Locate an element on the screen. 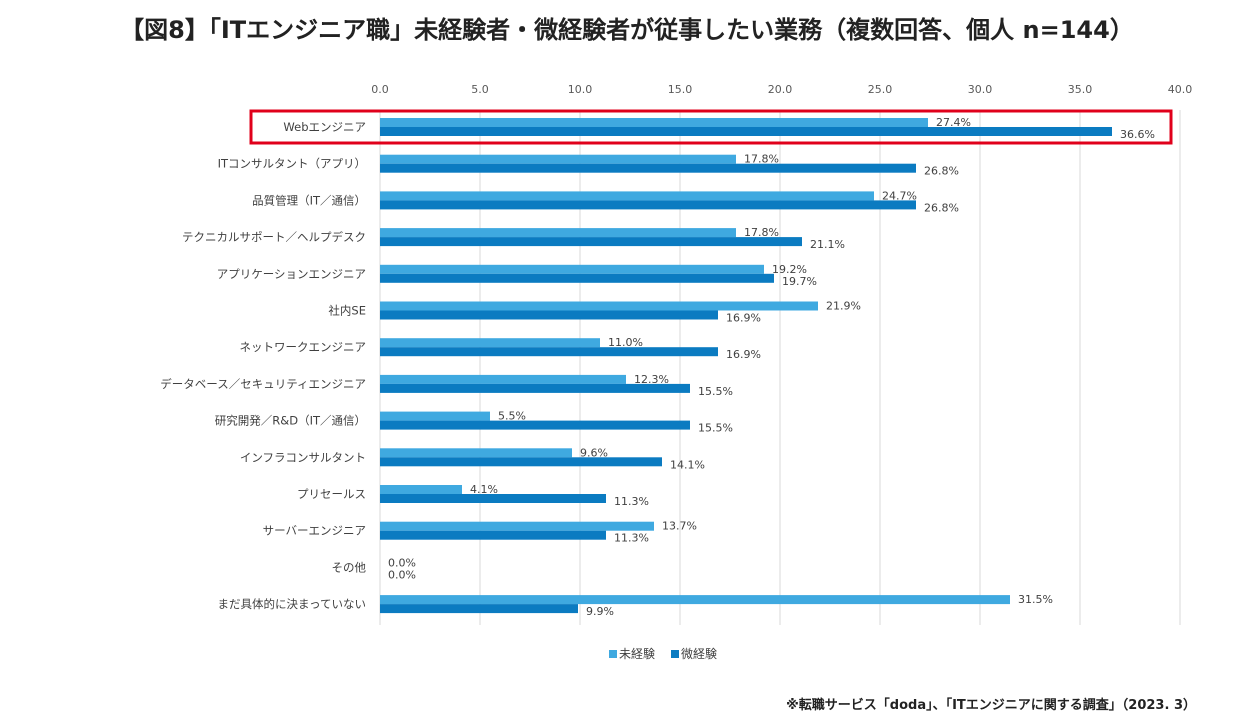  data-label: 27.4% is located at coordinates (953, 122).